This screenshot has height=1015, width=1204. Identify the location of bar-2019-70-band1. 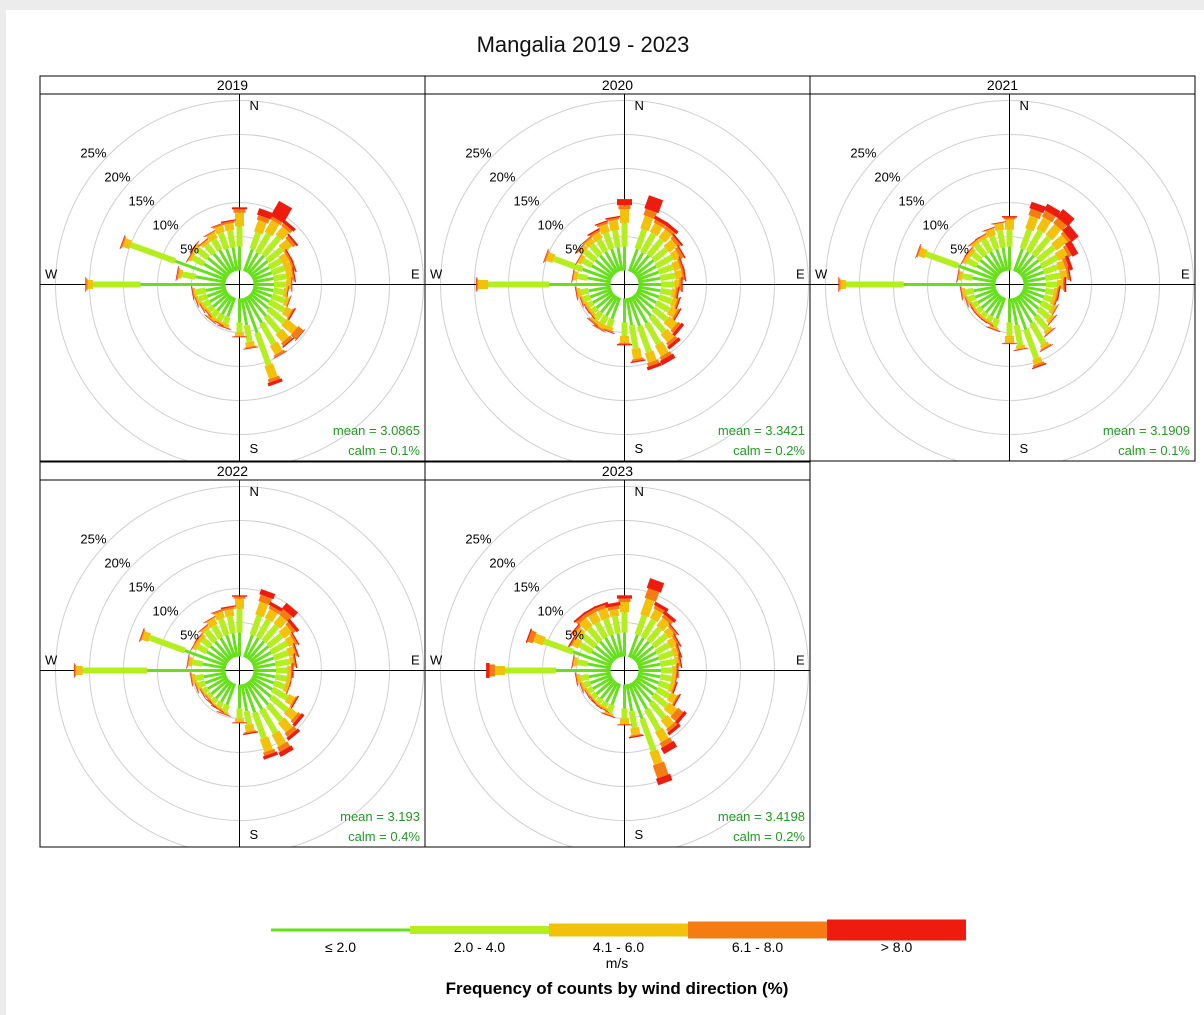
(262, 276).